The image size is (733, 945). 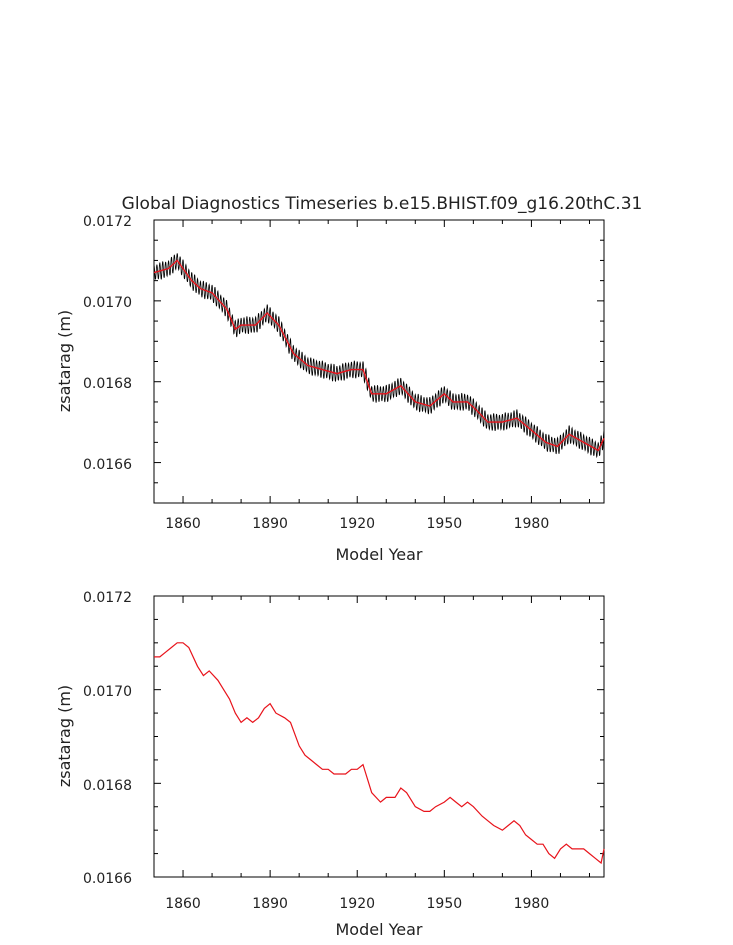 I want to click on bottom-annual-series-line, so click(x=379, y=753).